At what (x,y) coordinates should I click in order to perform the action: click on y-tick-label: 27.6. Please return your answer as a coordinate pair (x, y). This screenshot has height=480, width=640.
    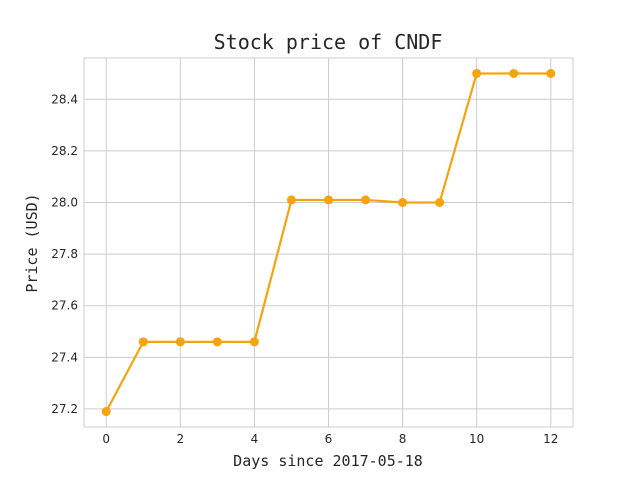
    Looking at the image, I should click on (64, 306).